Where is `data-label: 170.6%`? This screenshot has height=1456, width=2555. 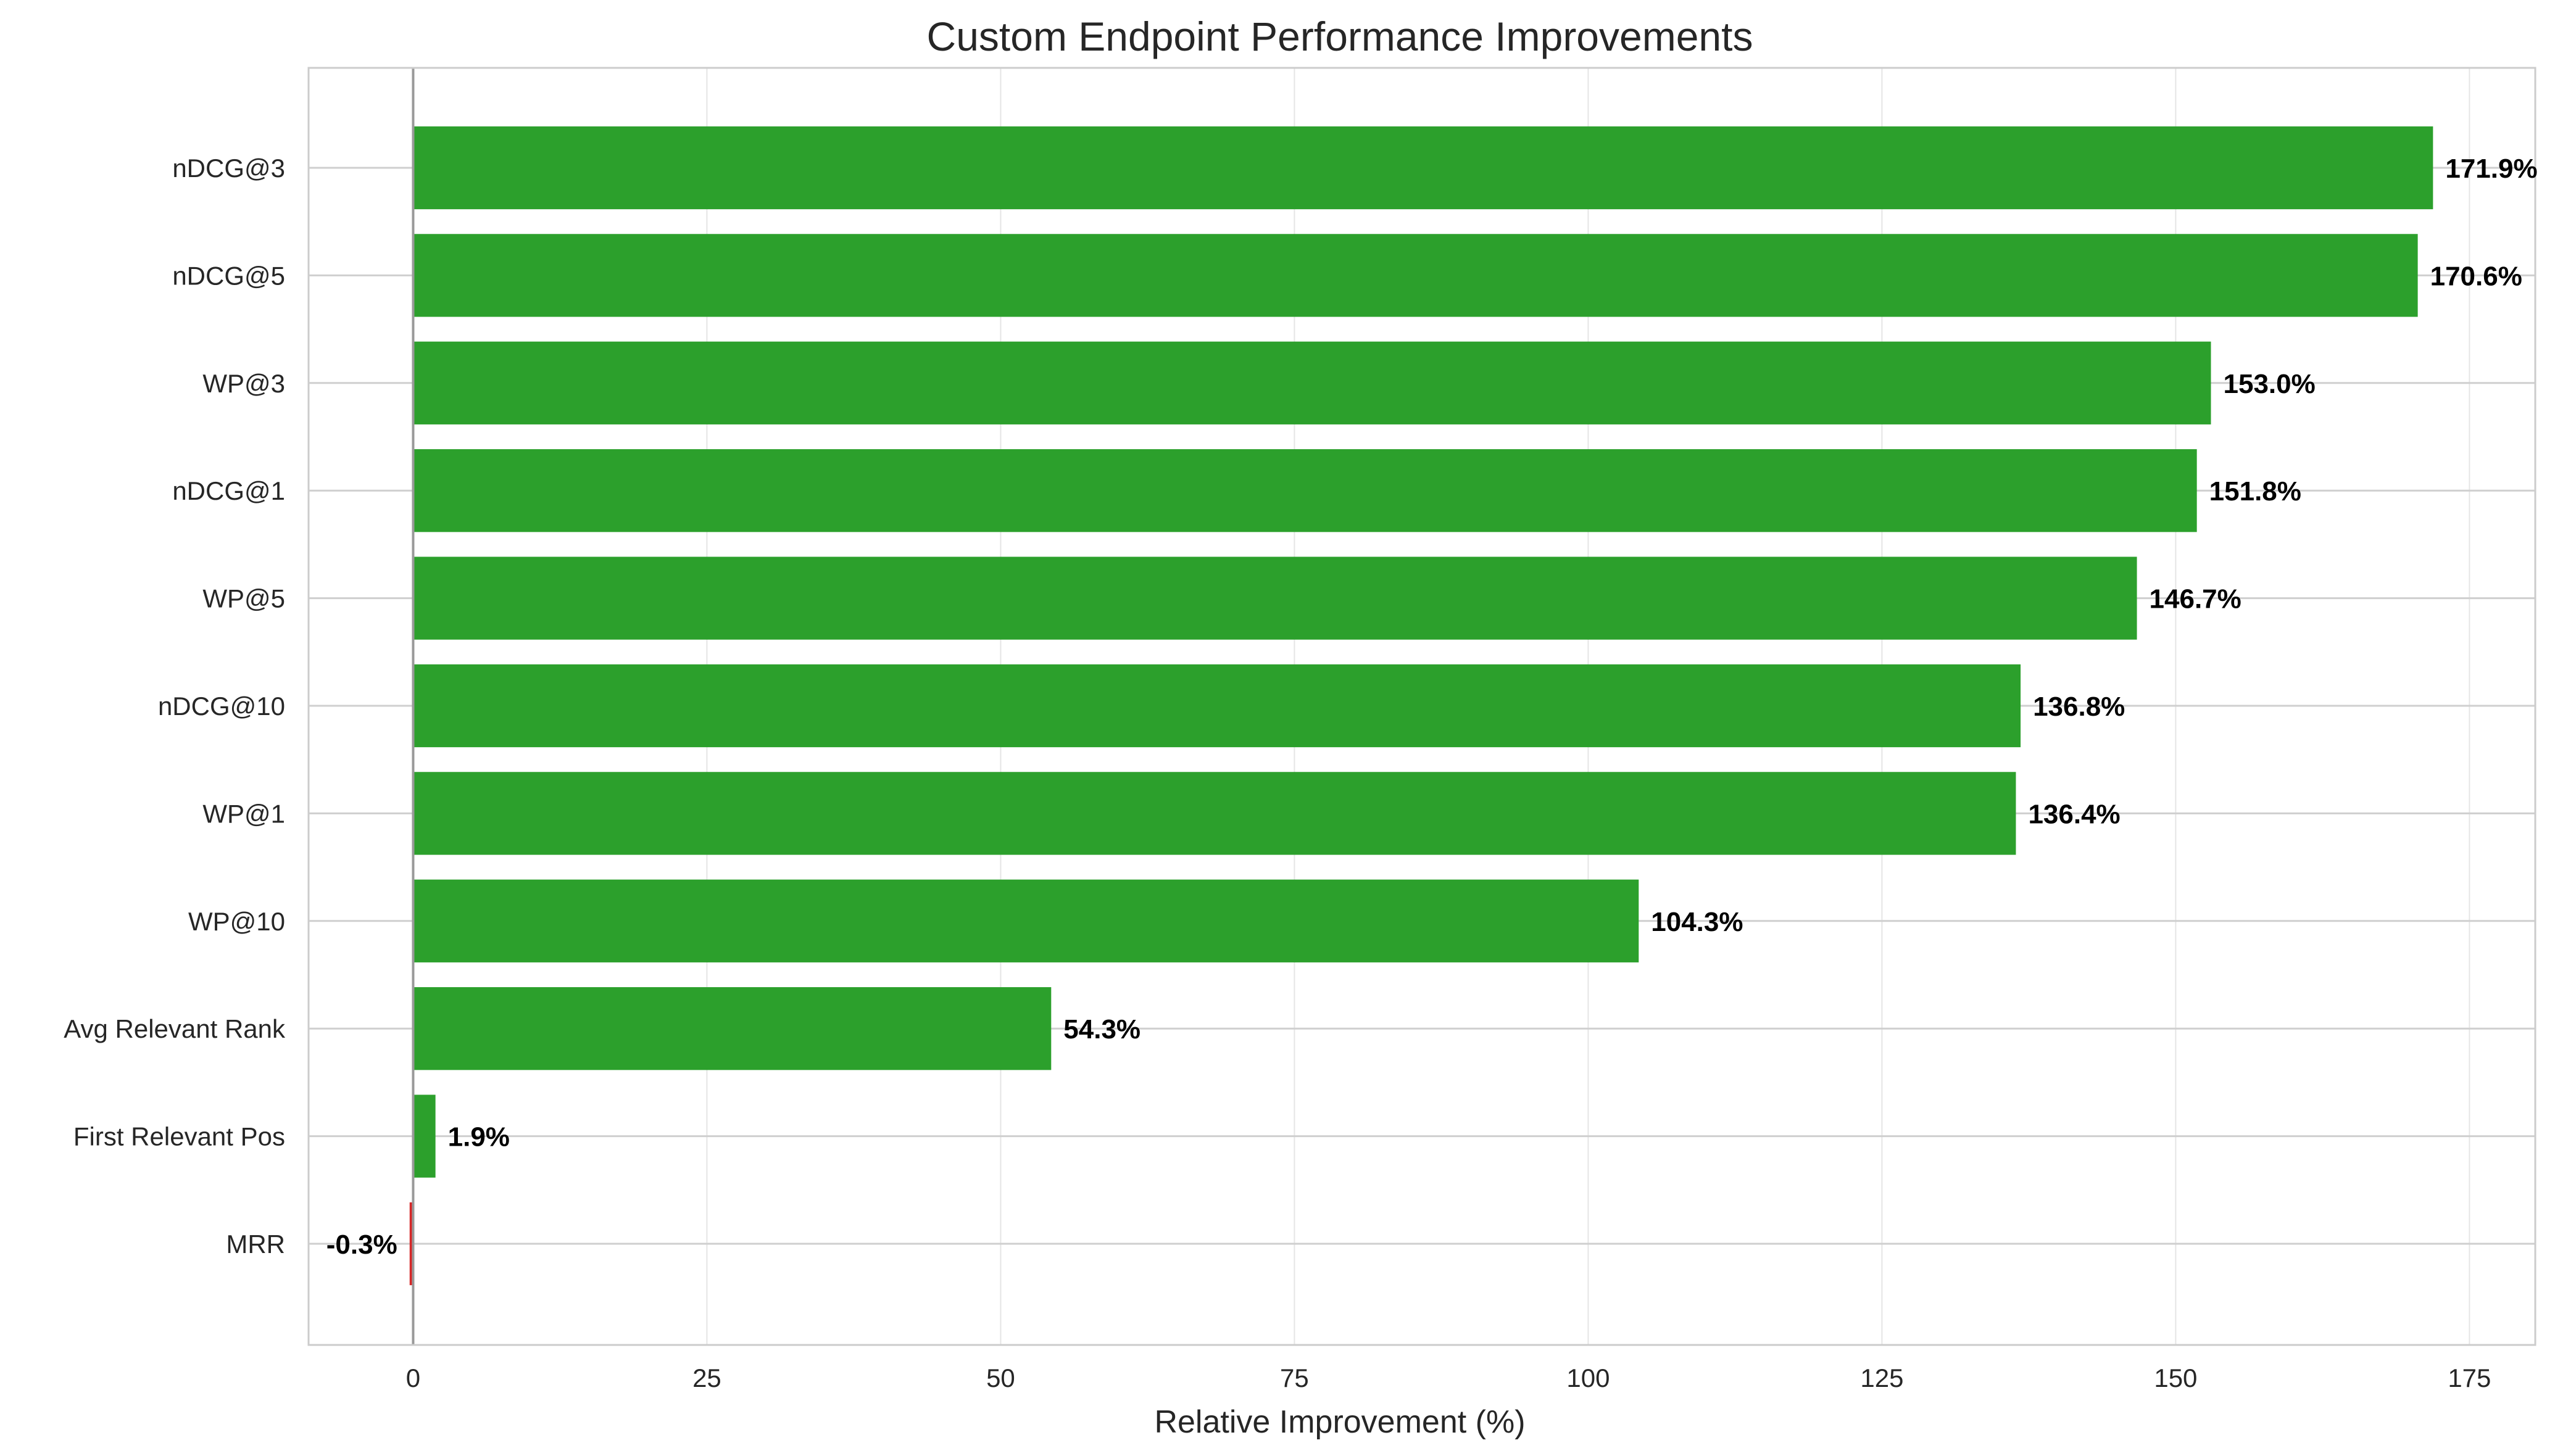 data-label: 170.6% is located at coordinates (2476, 276).